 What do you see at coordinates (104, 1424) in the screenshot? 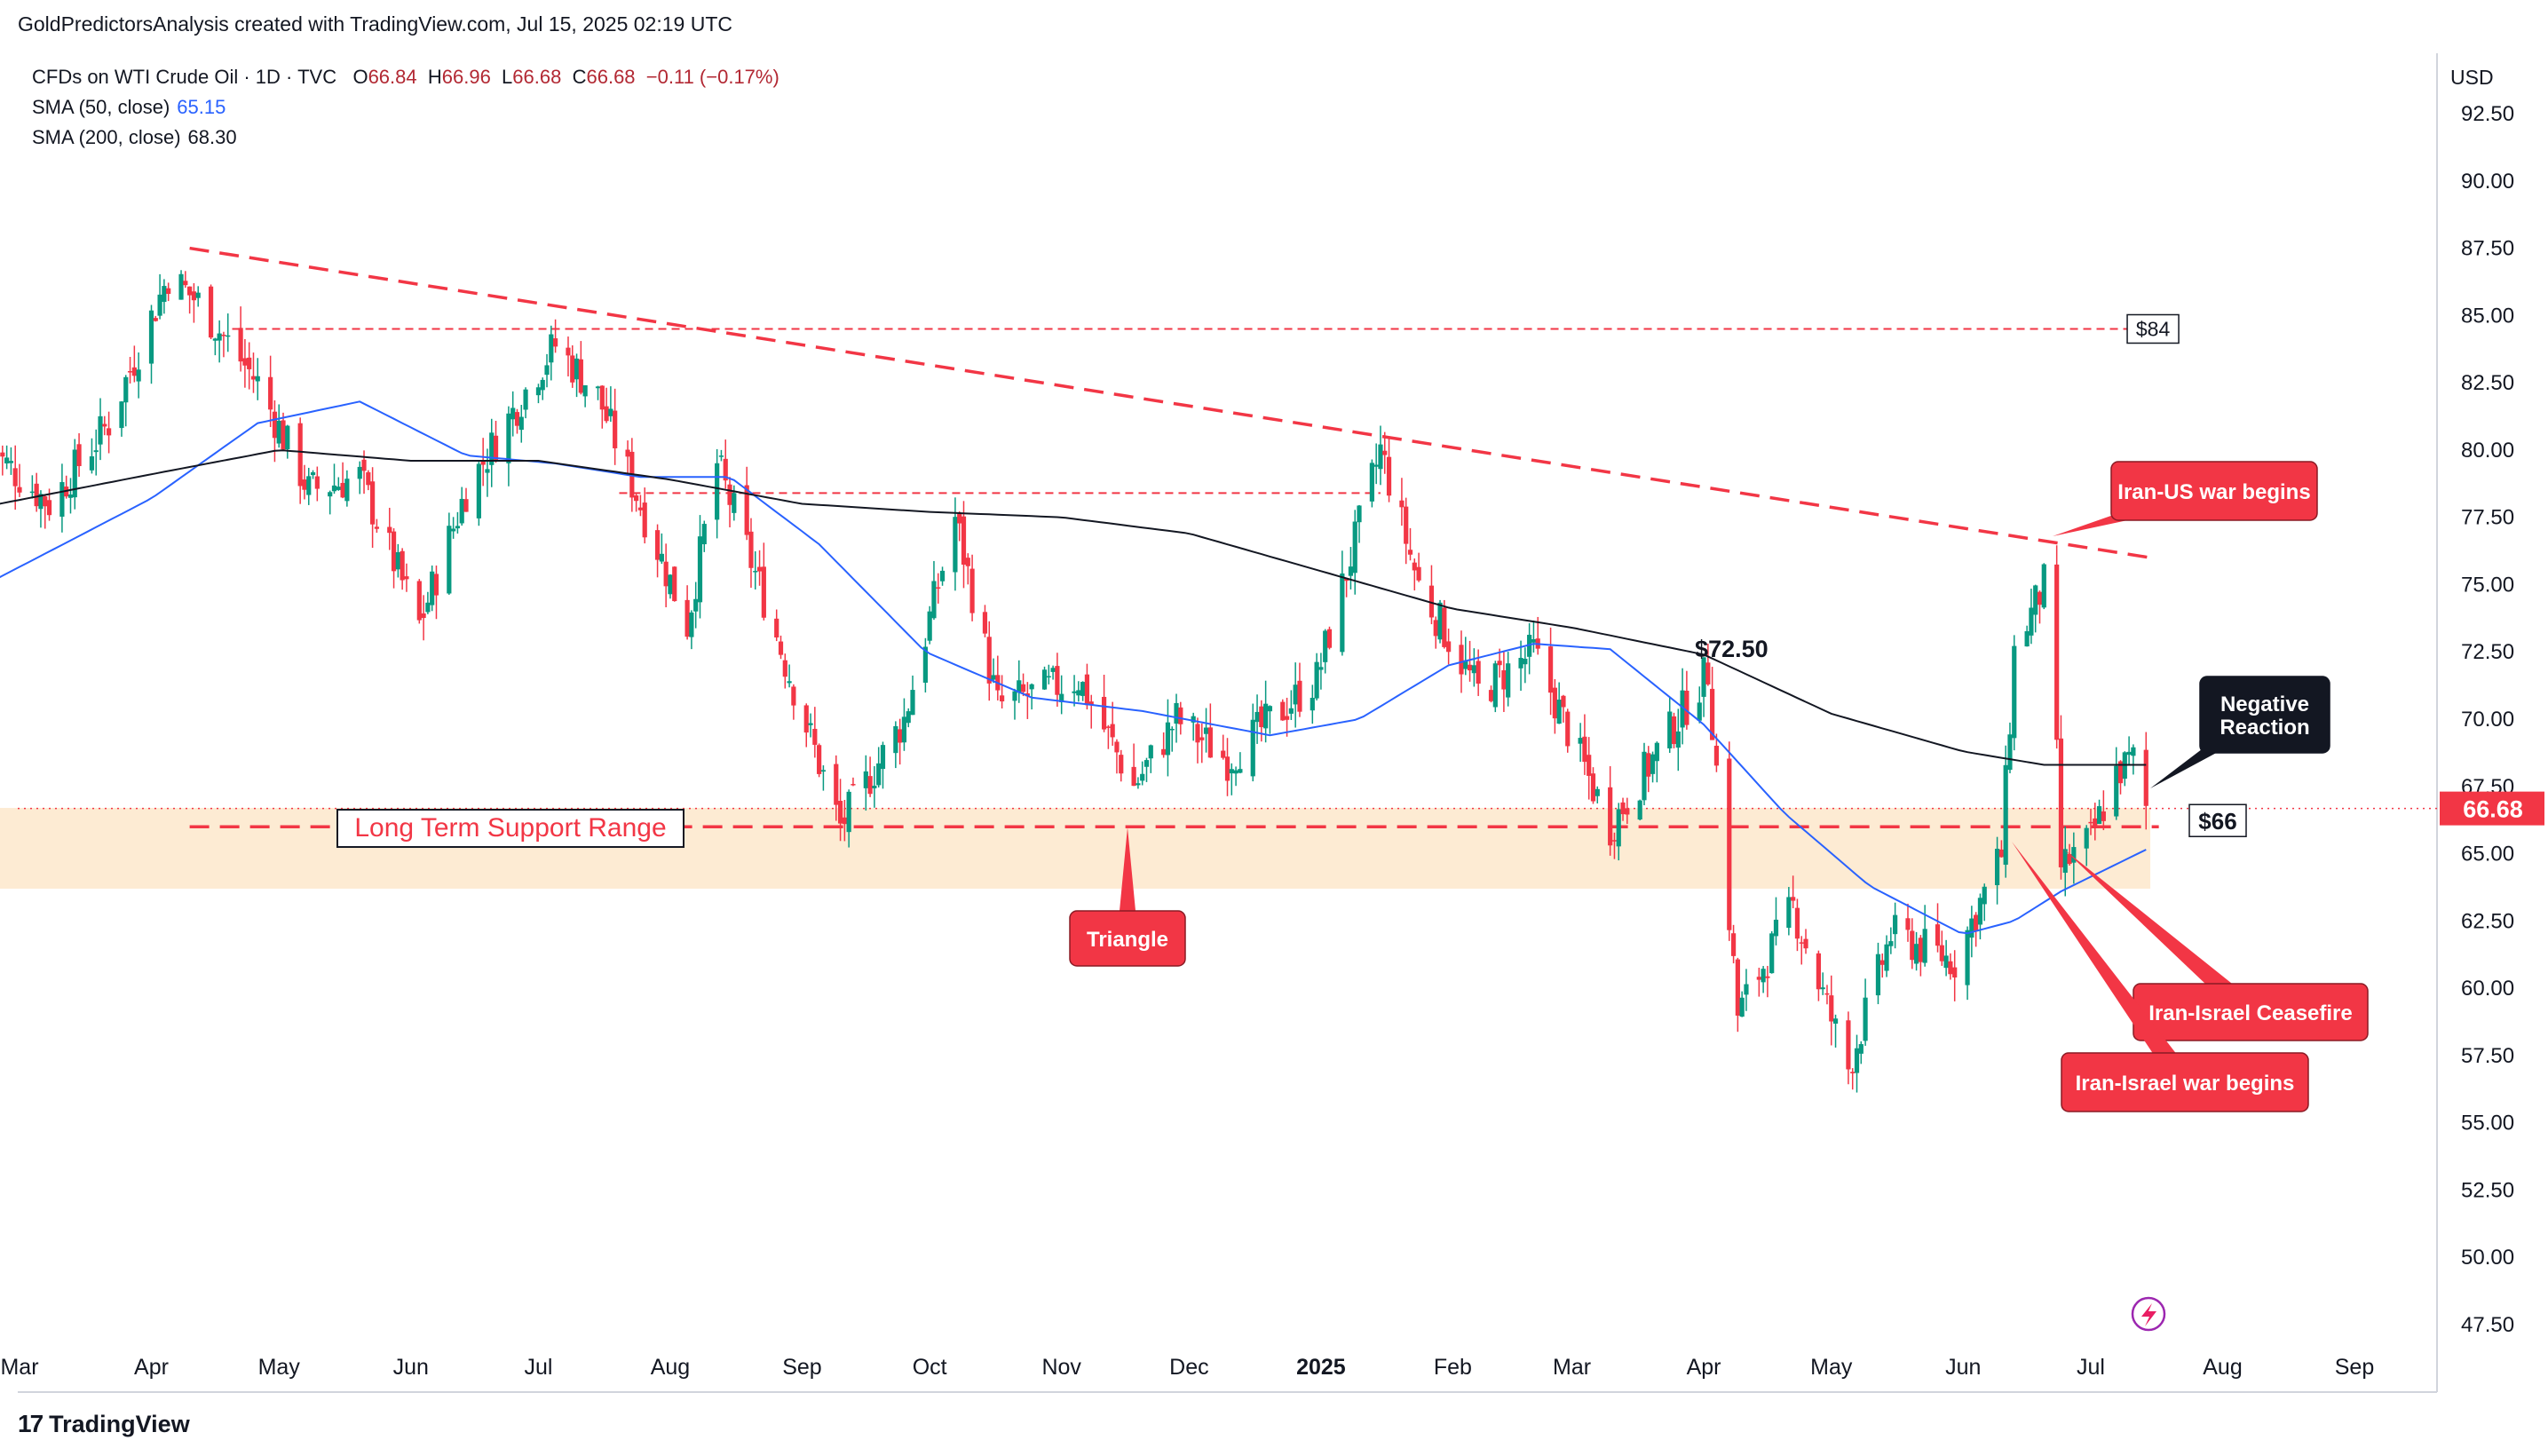
I see `tradingview-footer: 17 TradingView` at bounding box center [104, 1424].